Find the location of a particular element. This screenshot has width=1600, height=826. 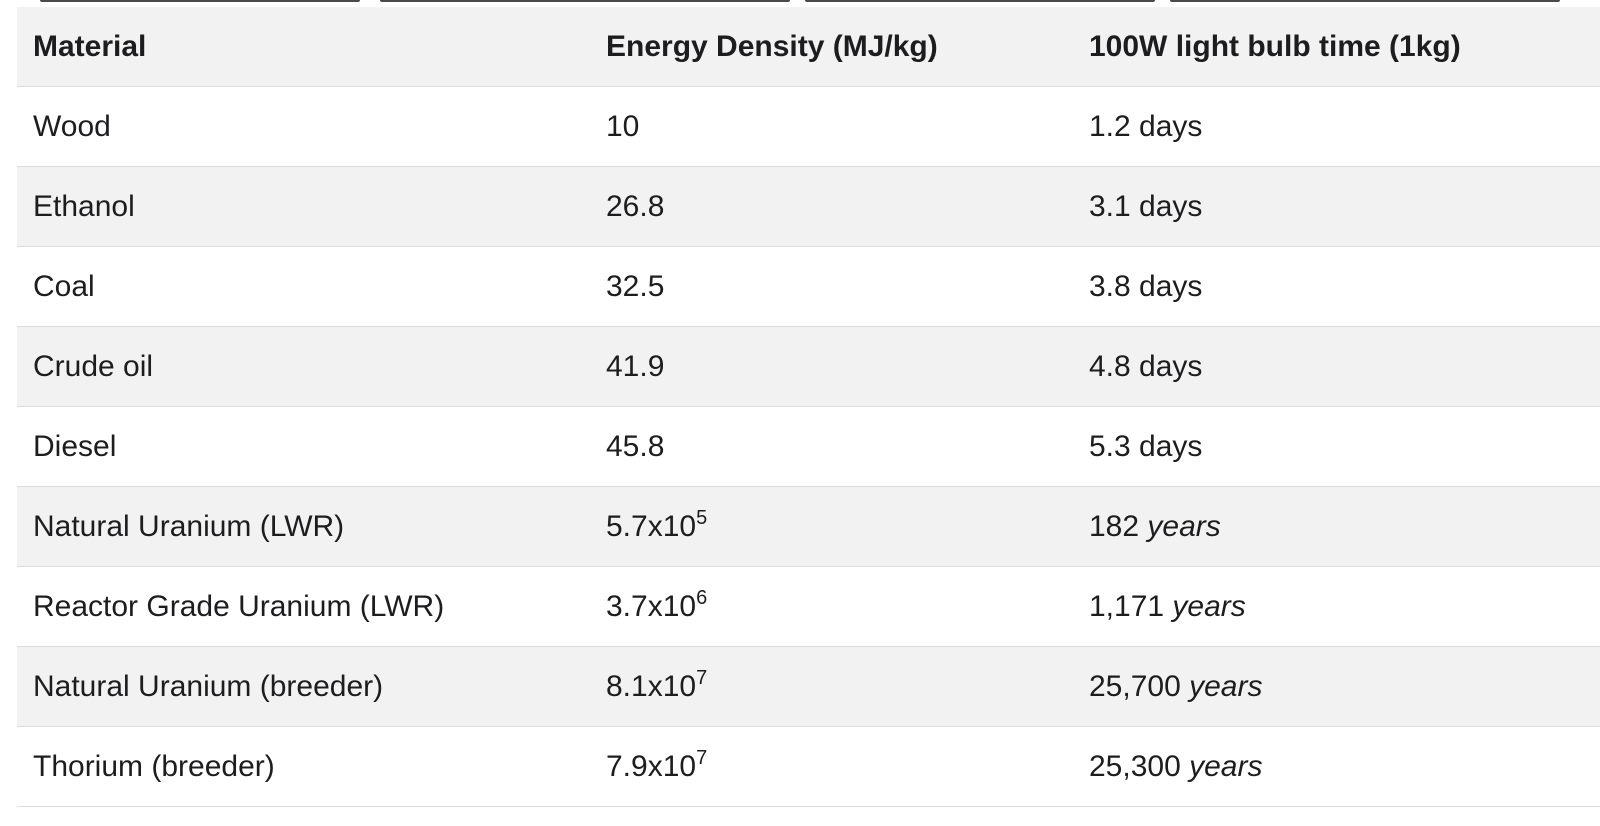

table-row: Coal 32.5 3.8 days is located at coordinates (808, 286).